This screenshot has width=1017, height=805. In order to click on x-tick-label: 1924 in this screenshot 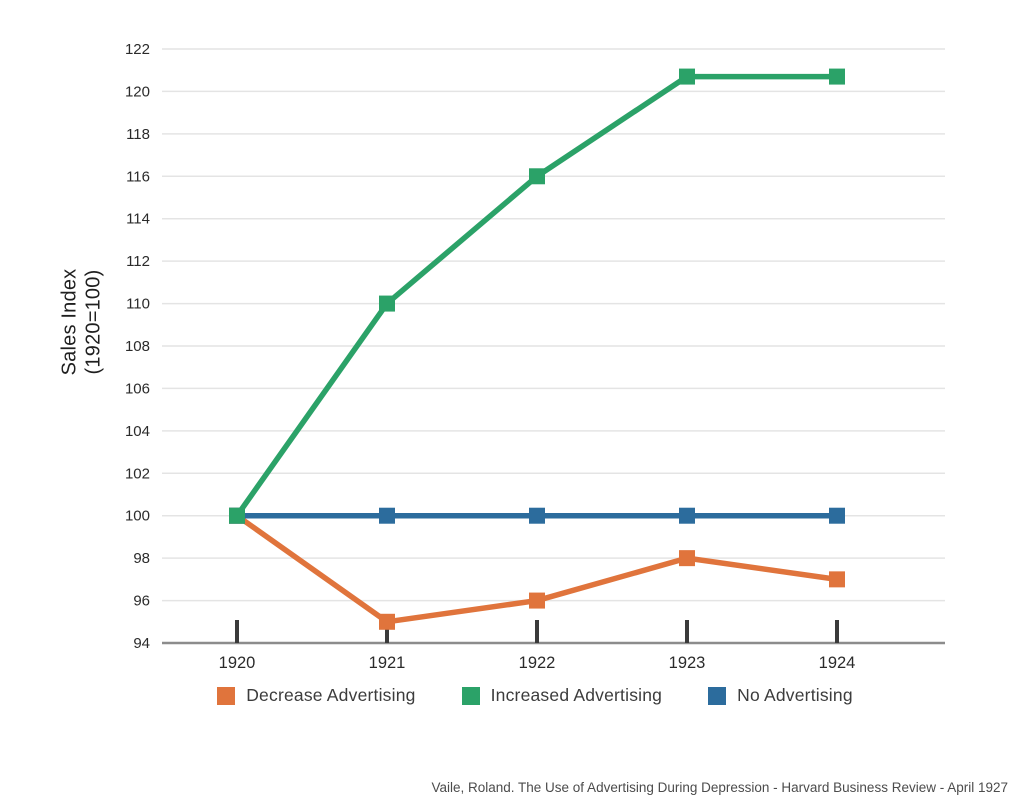, I will do `click(837, 663)`.